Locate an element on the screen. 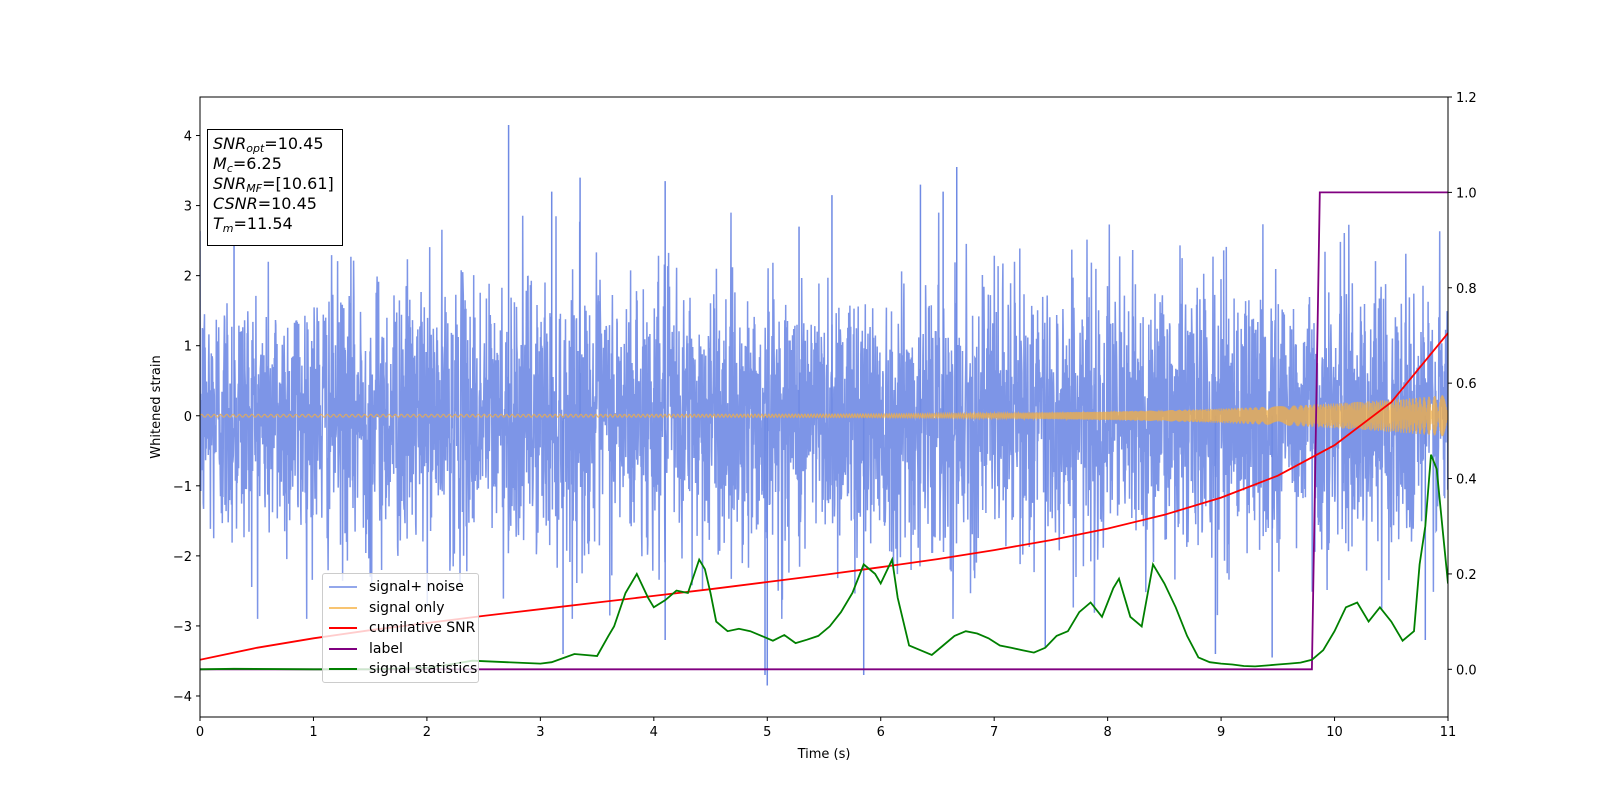 The height and width of the screenshot is (800, 1600). signal-only-series is located at coordinates (824, 416).